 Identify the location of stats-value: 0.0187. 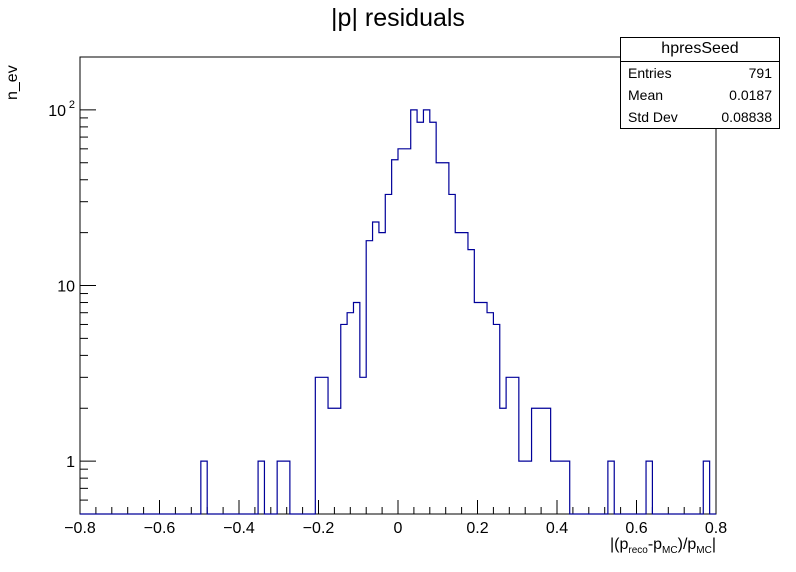
(750, 95).